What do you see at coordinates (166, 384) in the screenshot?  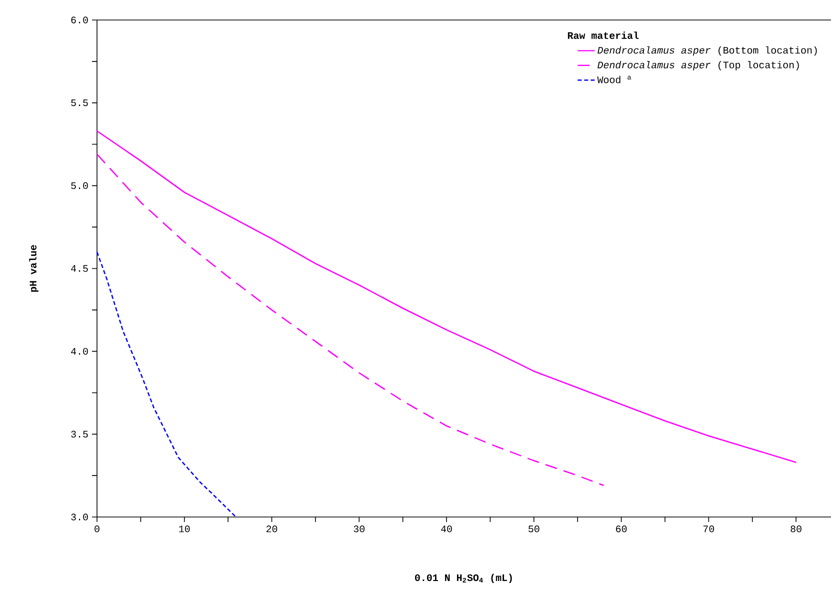 I see `line-series` at bounding box center [166, 384].